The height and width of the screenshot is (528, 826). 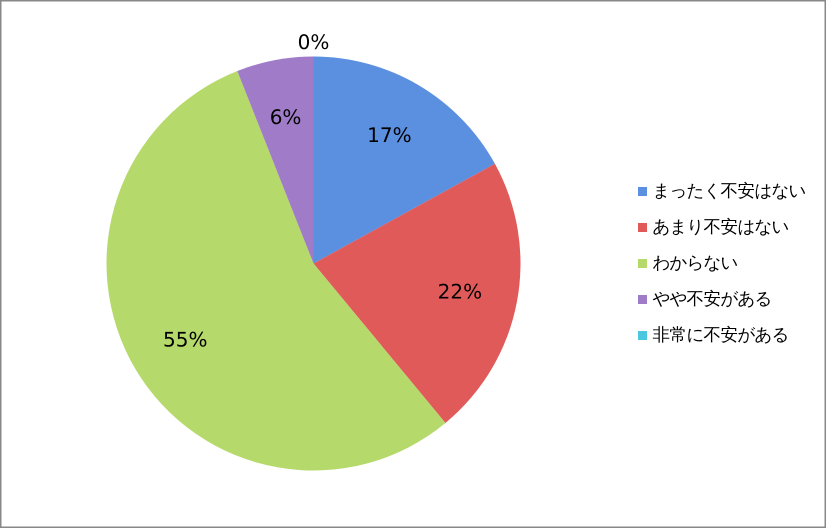 What do you see at coordinates (389, 135) in the screenshot?
I see `data-label: 17%` at bounding box center [389, 135].